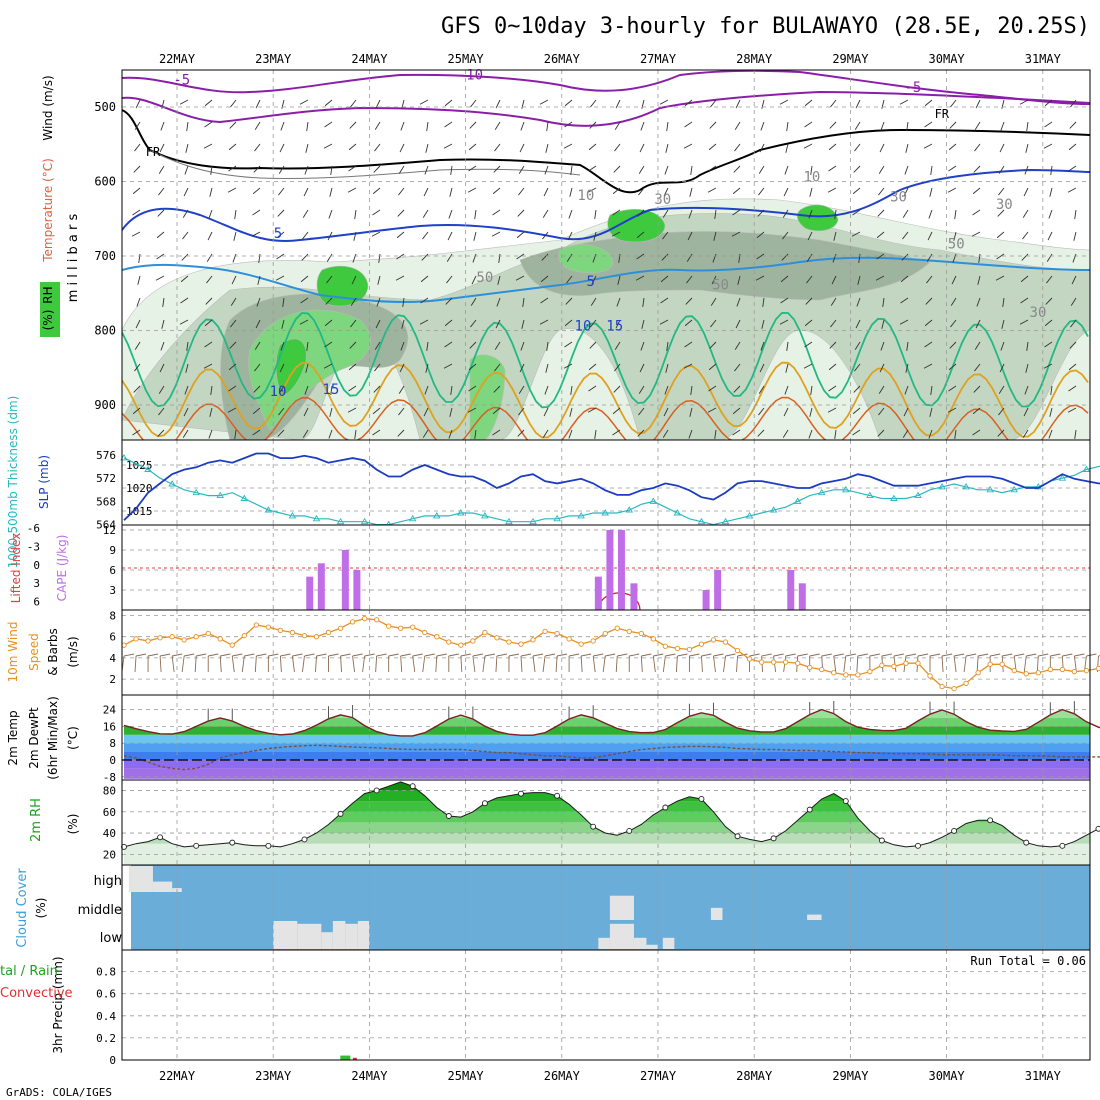 The image size is (1100, 1100). What do you see at coordinates (109, 777) in the screenshot?
I see `temp-tick: -8` at bounding box center [109, 777].